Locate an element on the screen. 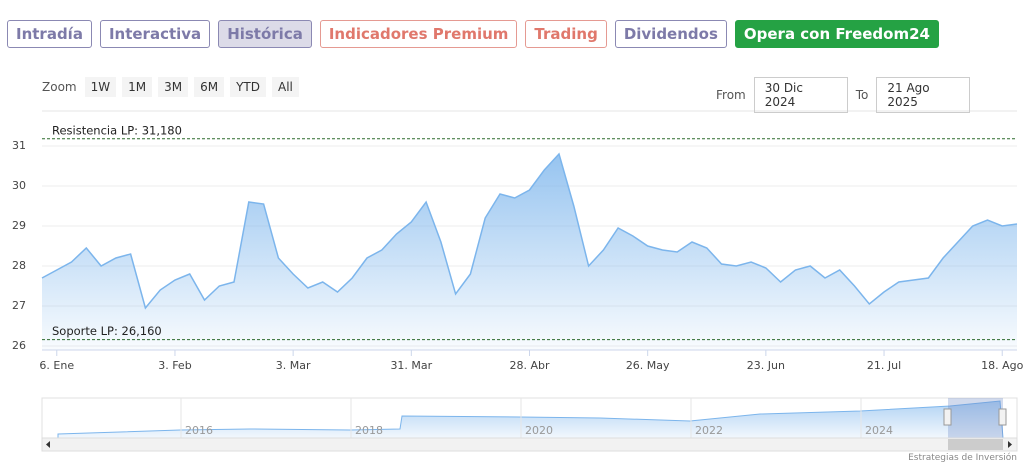  scrollbar-thumb is located at coordinates (975, 444).